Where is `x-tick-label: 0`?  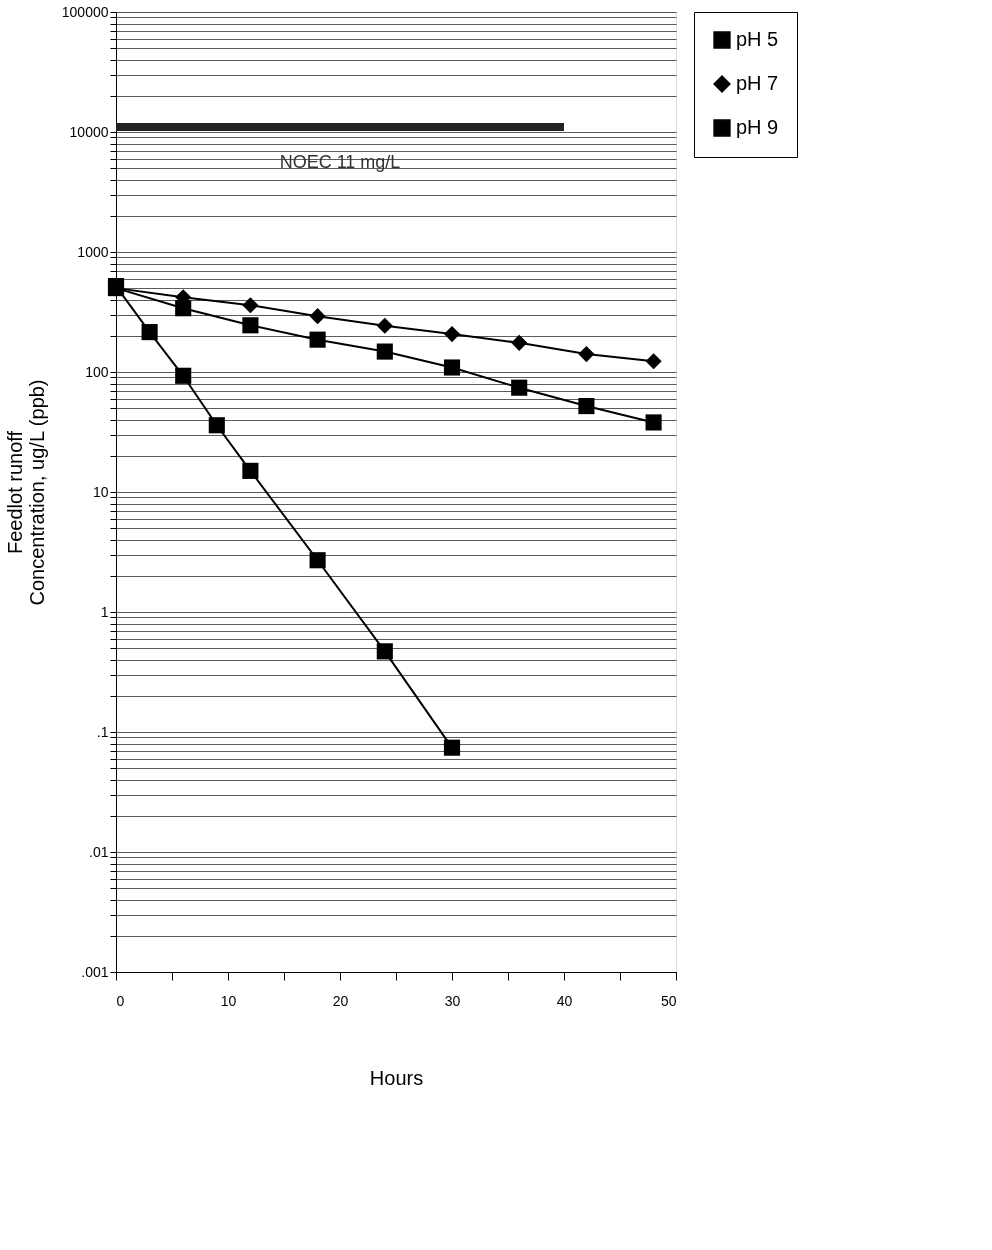 x-tick-label: 0 is located at coordinates (120, 1000).